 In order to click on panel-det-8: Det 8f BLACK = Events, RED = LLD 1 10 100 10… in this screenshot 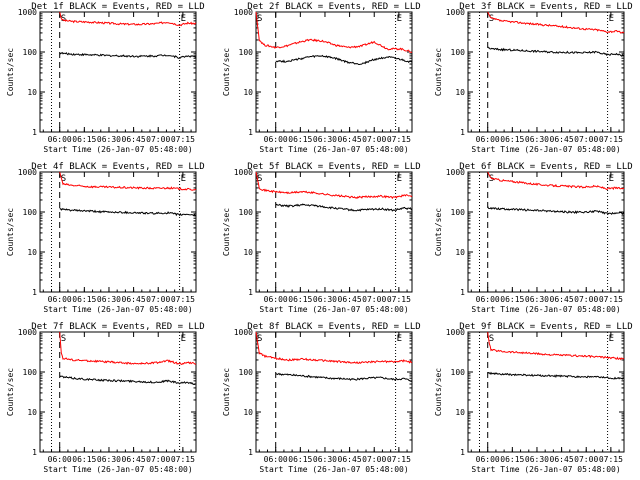, I will do `click(321, 398)`.